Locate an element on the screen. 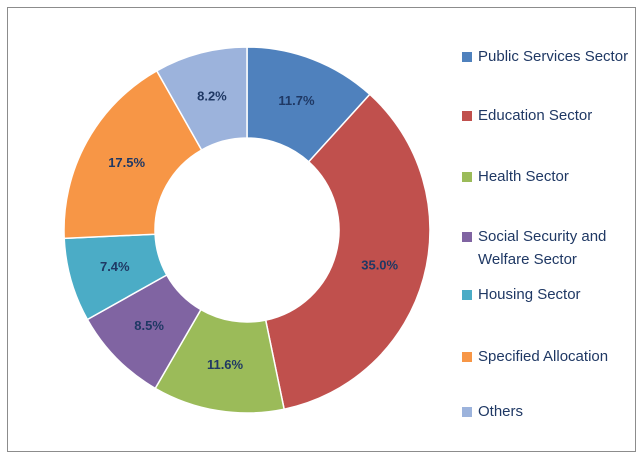  legend-line: Social Security and is located at coordinates (542, 236).